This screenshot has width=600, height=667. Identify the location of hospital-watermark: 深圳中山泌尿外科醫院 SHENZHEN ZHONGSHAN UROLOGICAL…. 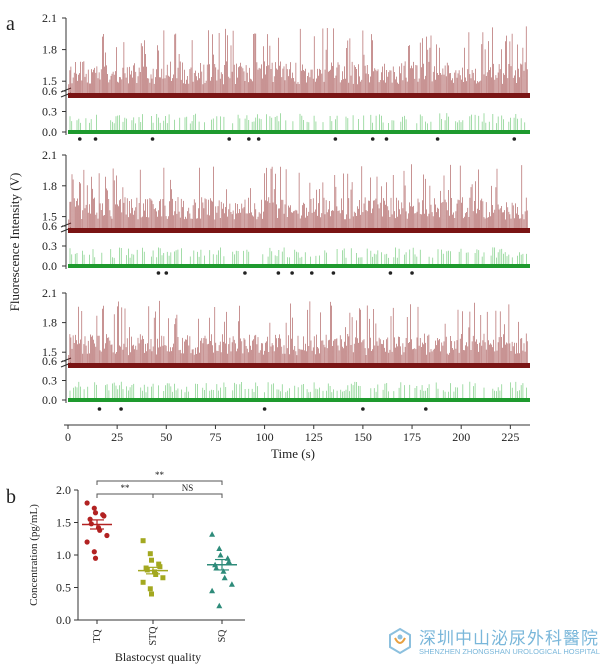
(492, 643).